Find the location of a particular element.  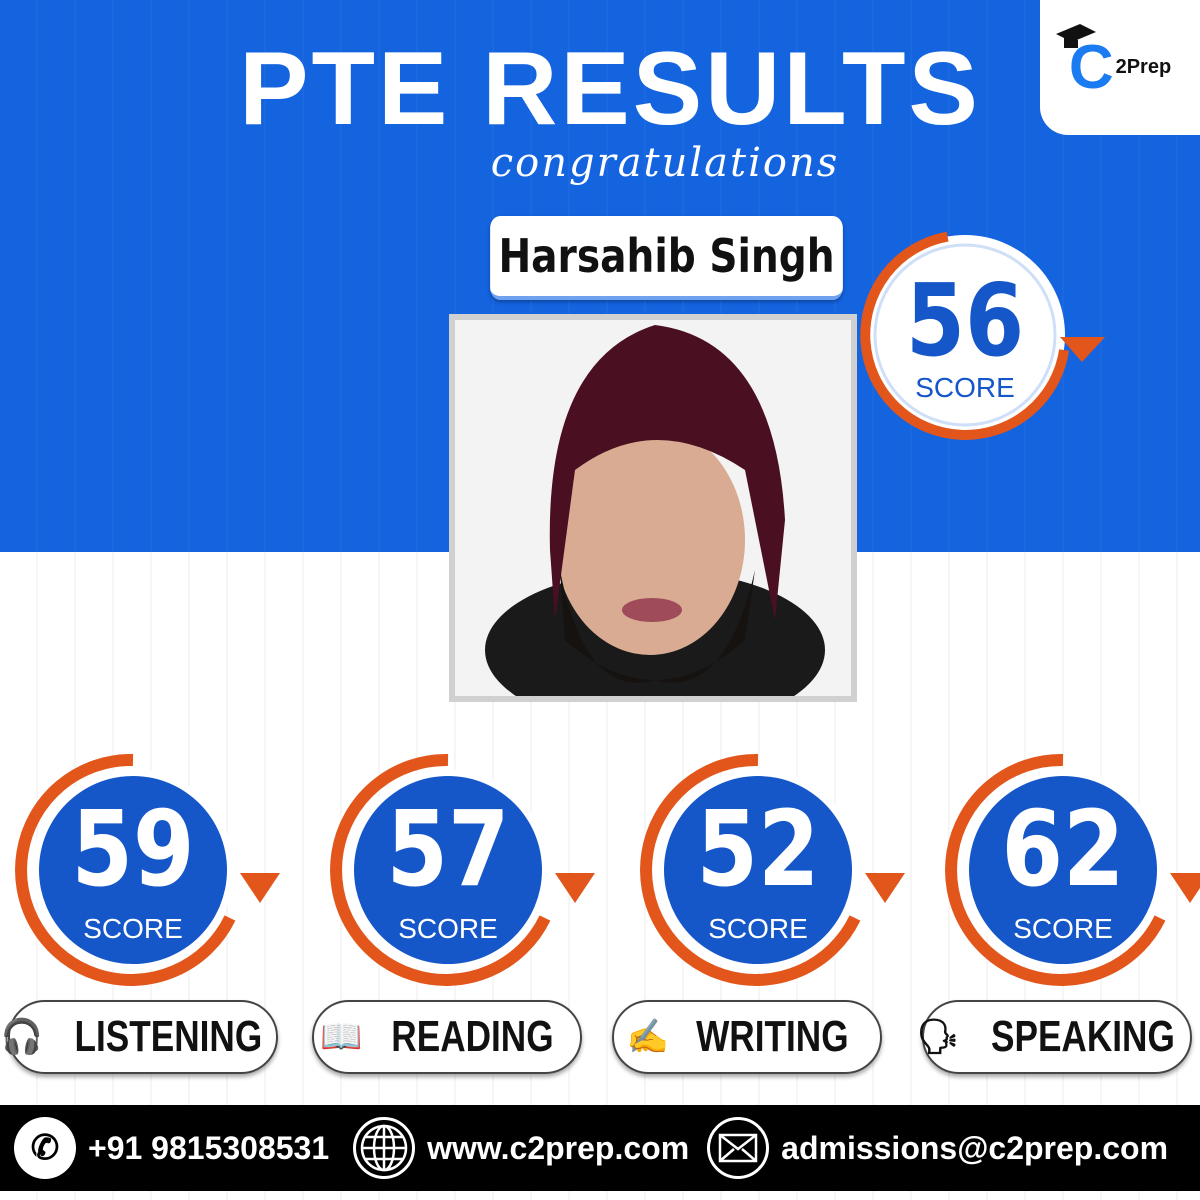

module-label-writing: ✍ WRITING is located at coordinates (747, 1037).